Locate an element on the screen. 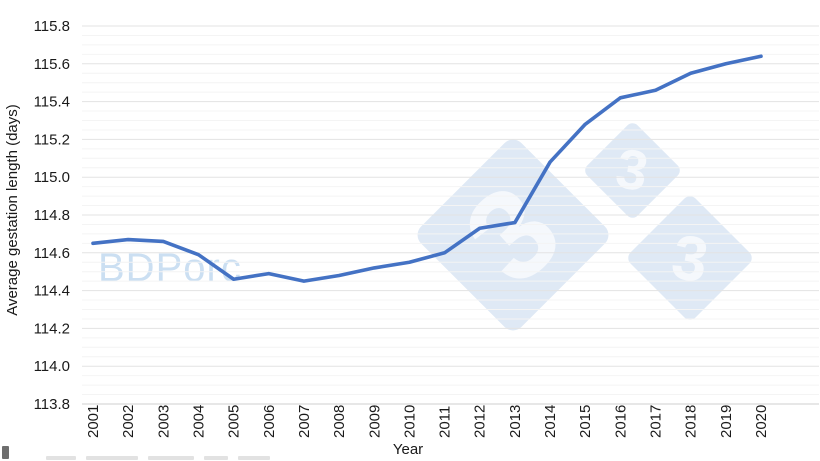 The image size is (820, 461). x-tick-label: 2015 is located at coordinates (585, 421).